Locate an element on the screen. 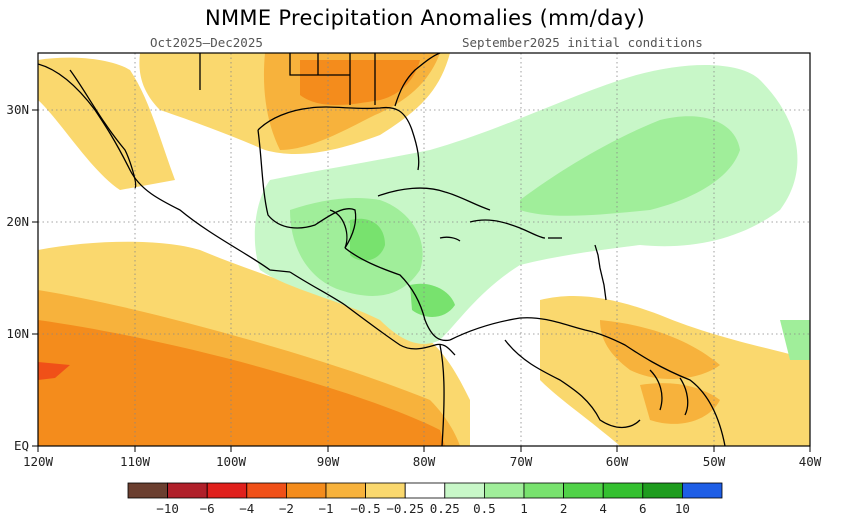  coast-central-america is located at coordinates (372, 313).